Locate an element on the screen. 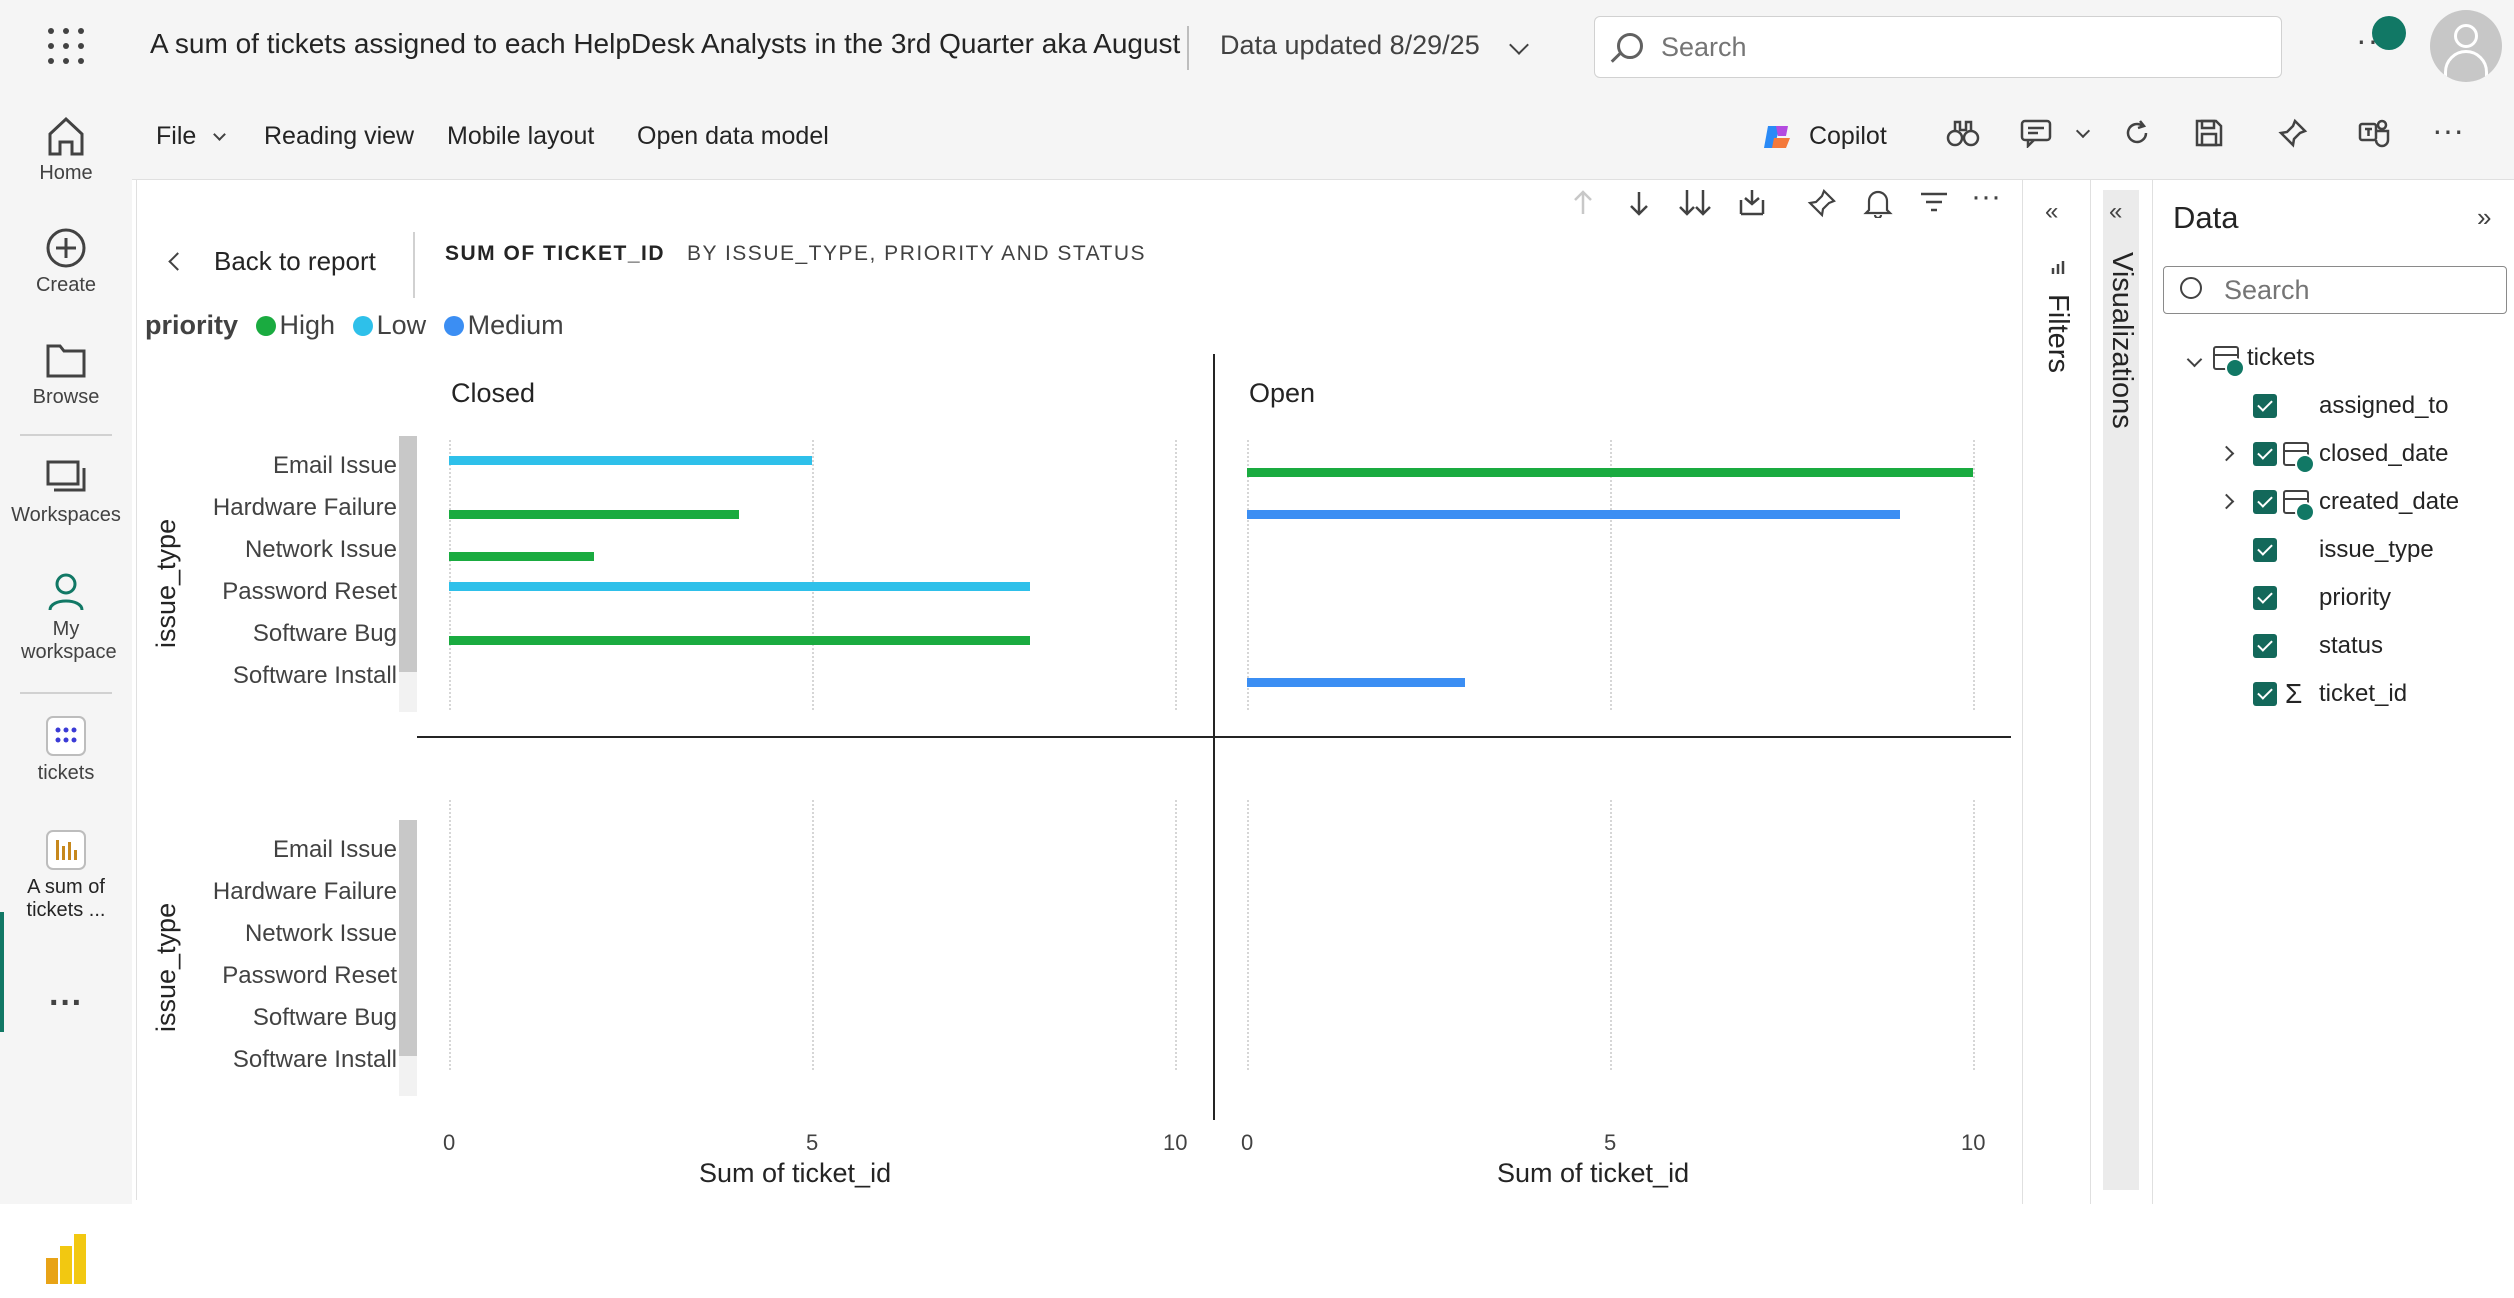 The width and height of the screenshot is (2514, 1298). field-issue-type: issue_type is located at coordinates (2376, 549).